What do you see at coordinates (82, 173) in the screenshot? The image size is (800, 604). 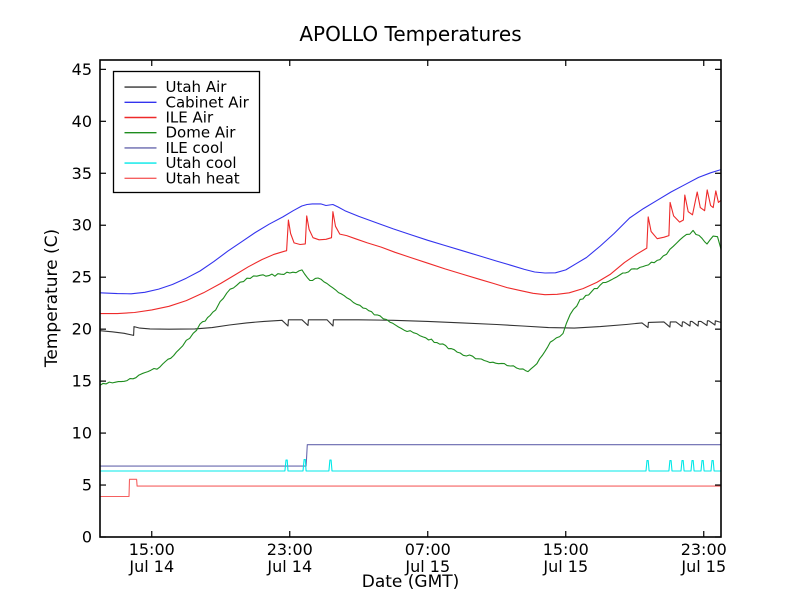 I see `y-tick-label: 35` at bounding box center [82, 173].